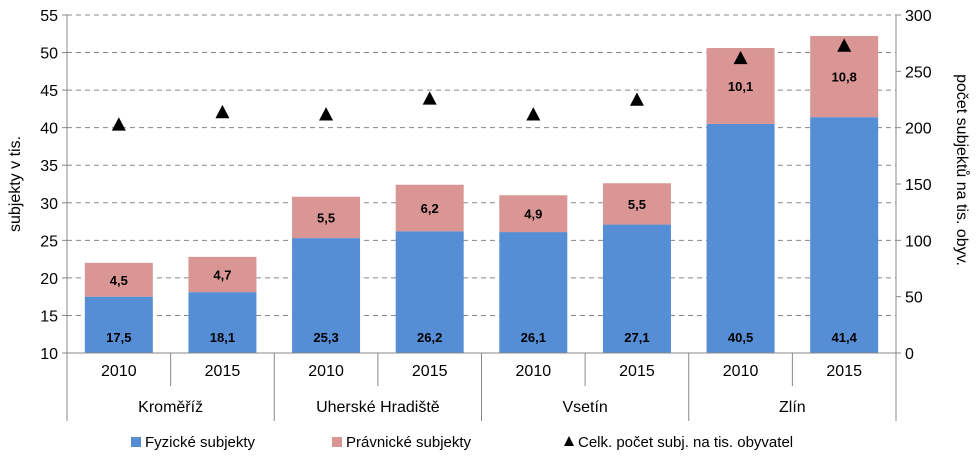 Image resolution: width=976 pixels, height=467 pixels. What do you see at coordinates (918, 185) in the screenshot?
I see `right-tick-label: 150` at bounding box center [918, 185].